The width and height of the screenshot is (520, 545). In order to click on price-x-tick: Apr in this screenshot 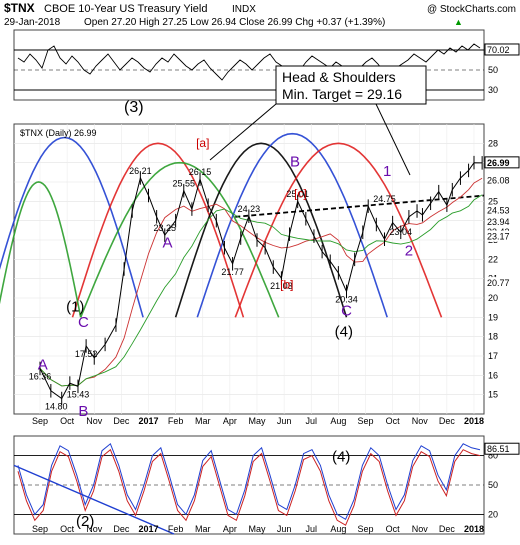, I will do `click(230, 421)`.